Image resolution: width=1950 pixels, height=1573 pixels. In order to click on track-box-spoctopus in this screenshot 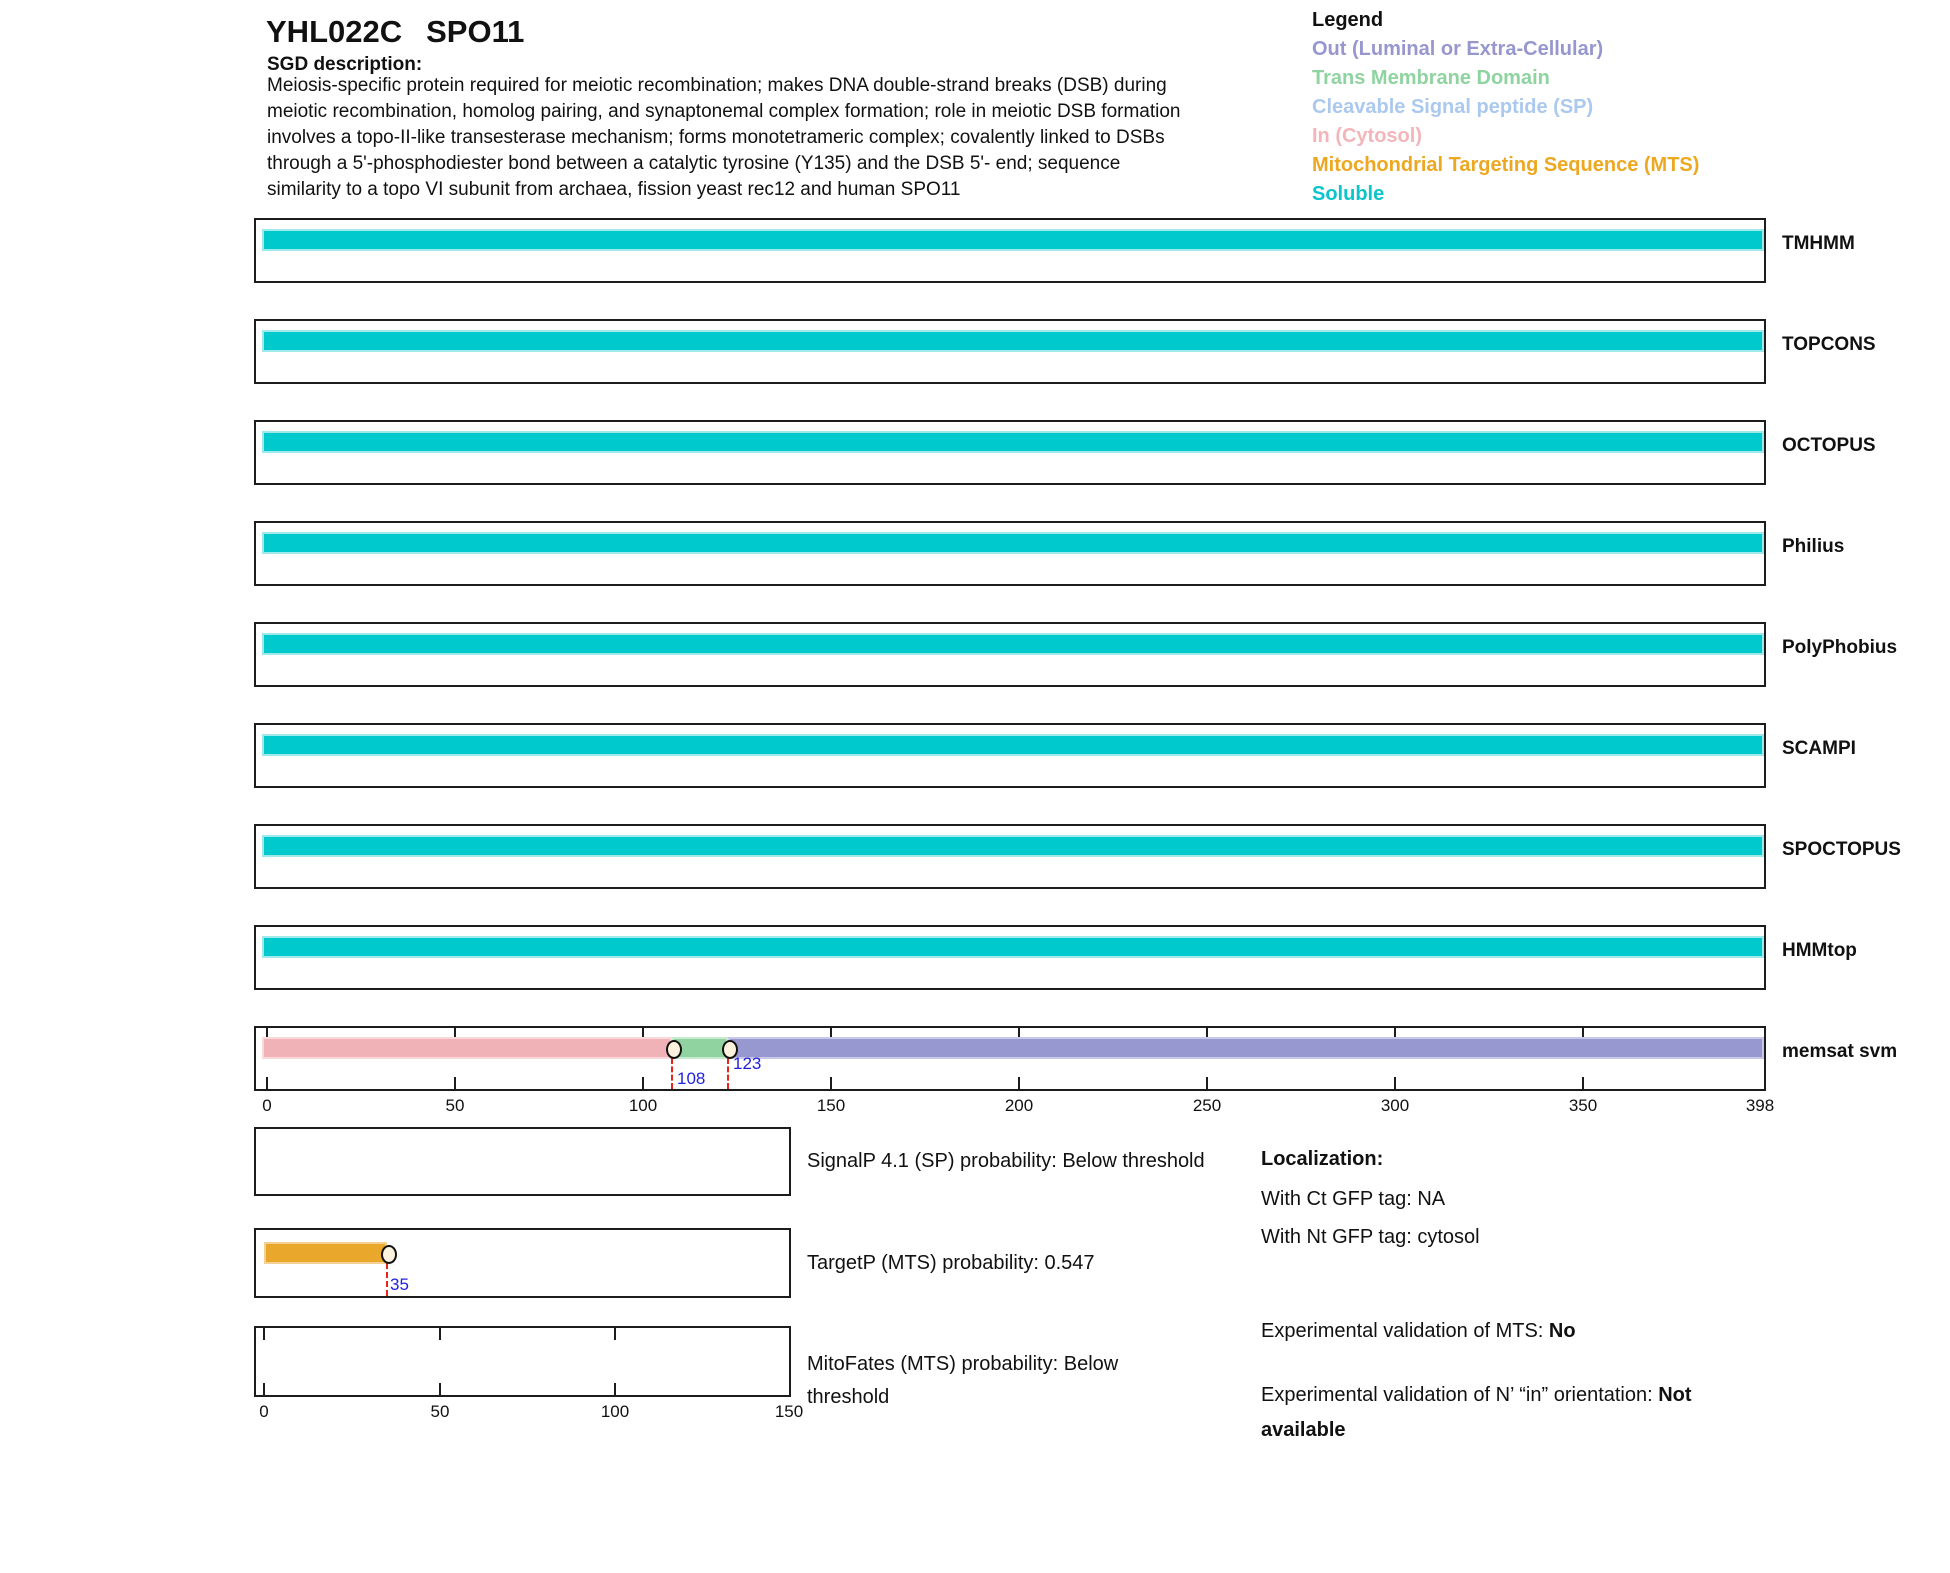, I will do `click(1010, 856)`.